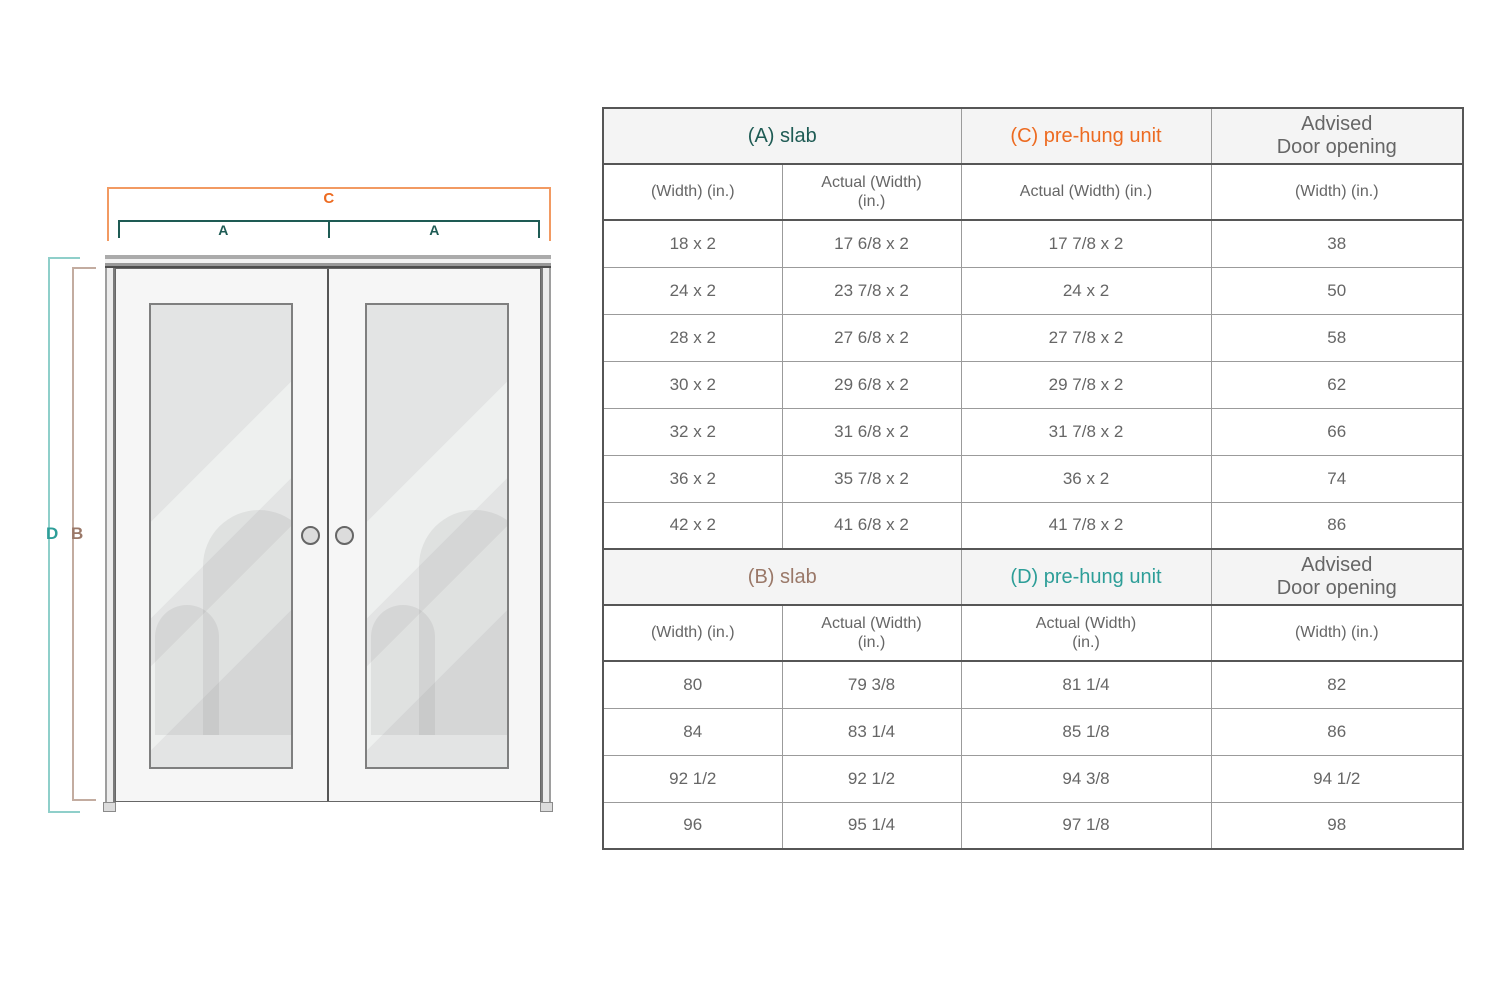  I want to click on table-cell: 27 6/8 x 2, so click(871, 337).